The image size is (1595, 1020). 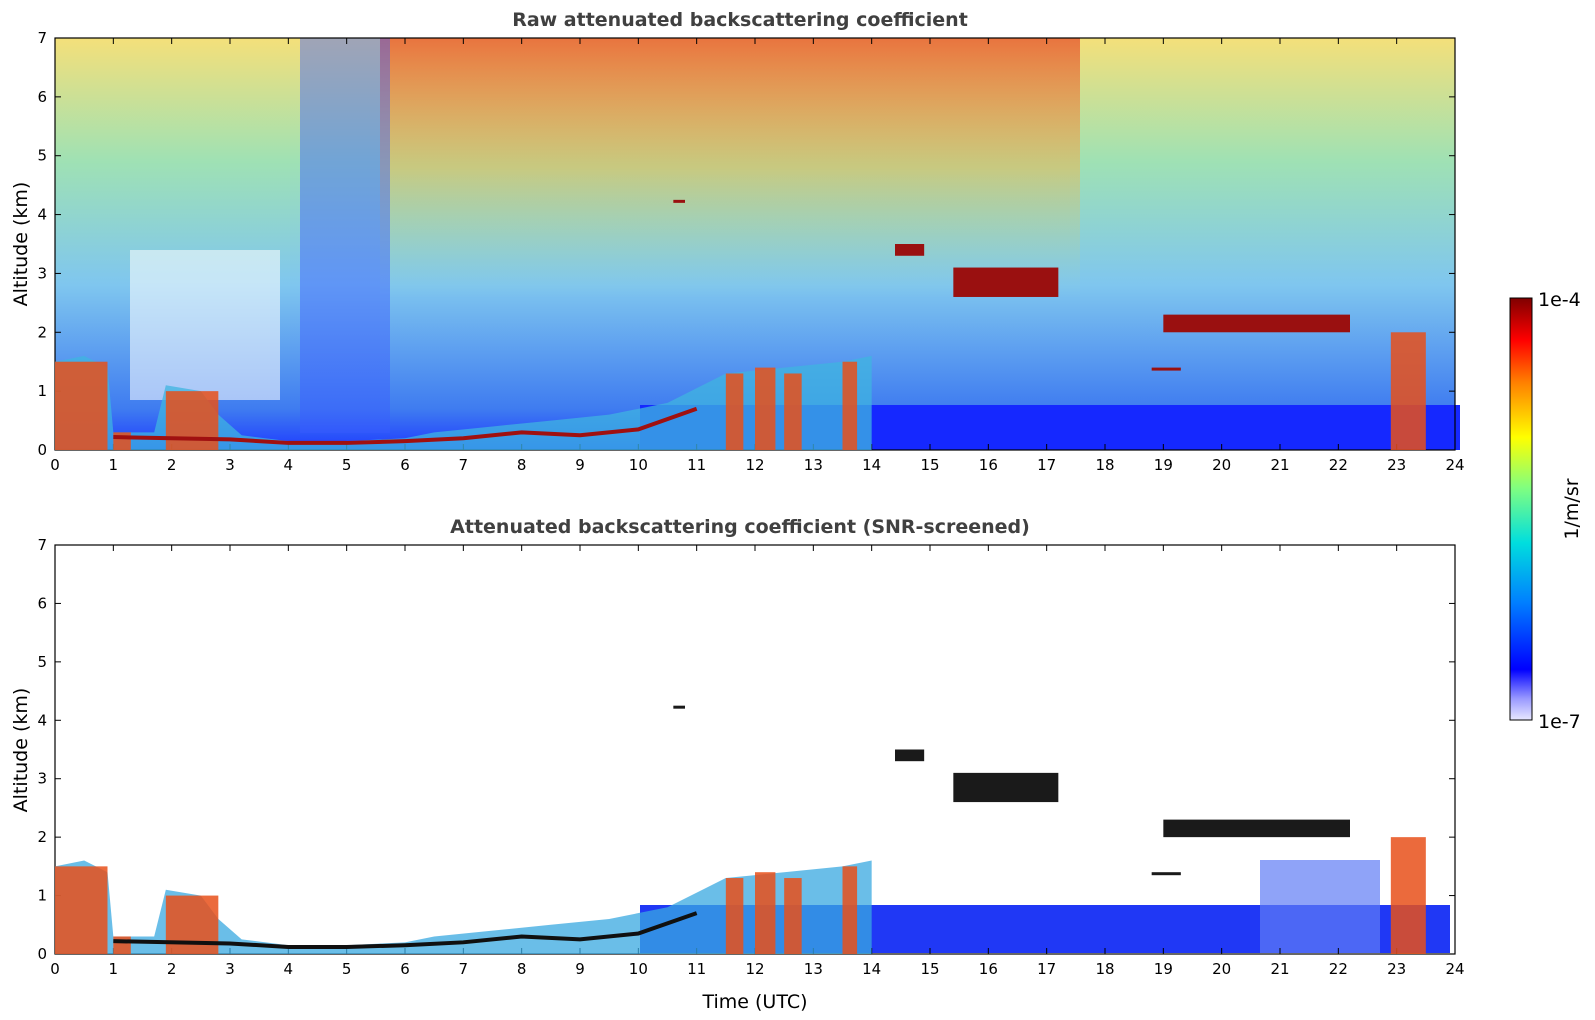 What do you see at coordinates (754, 1002) in the screenshot?
I see `xlabel-screened: Time (UTC)` at bounding box center [754, 1002].